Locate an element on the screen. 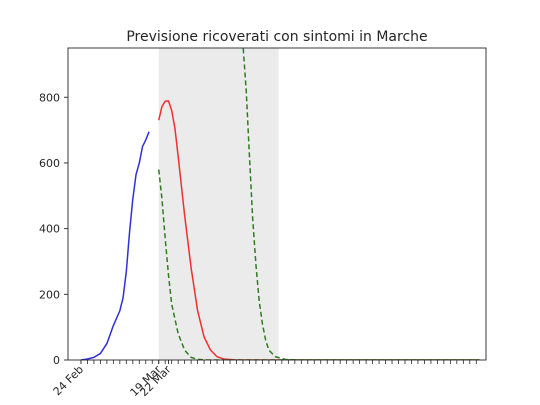  y-axis: 0 200 400 600 800 is located at coordinates (53, 229).